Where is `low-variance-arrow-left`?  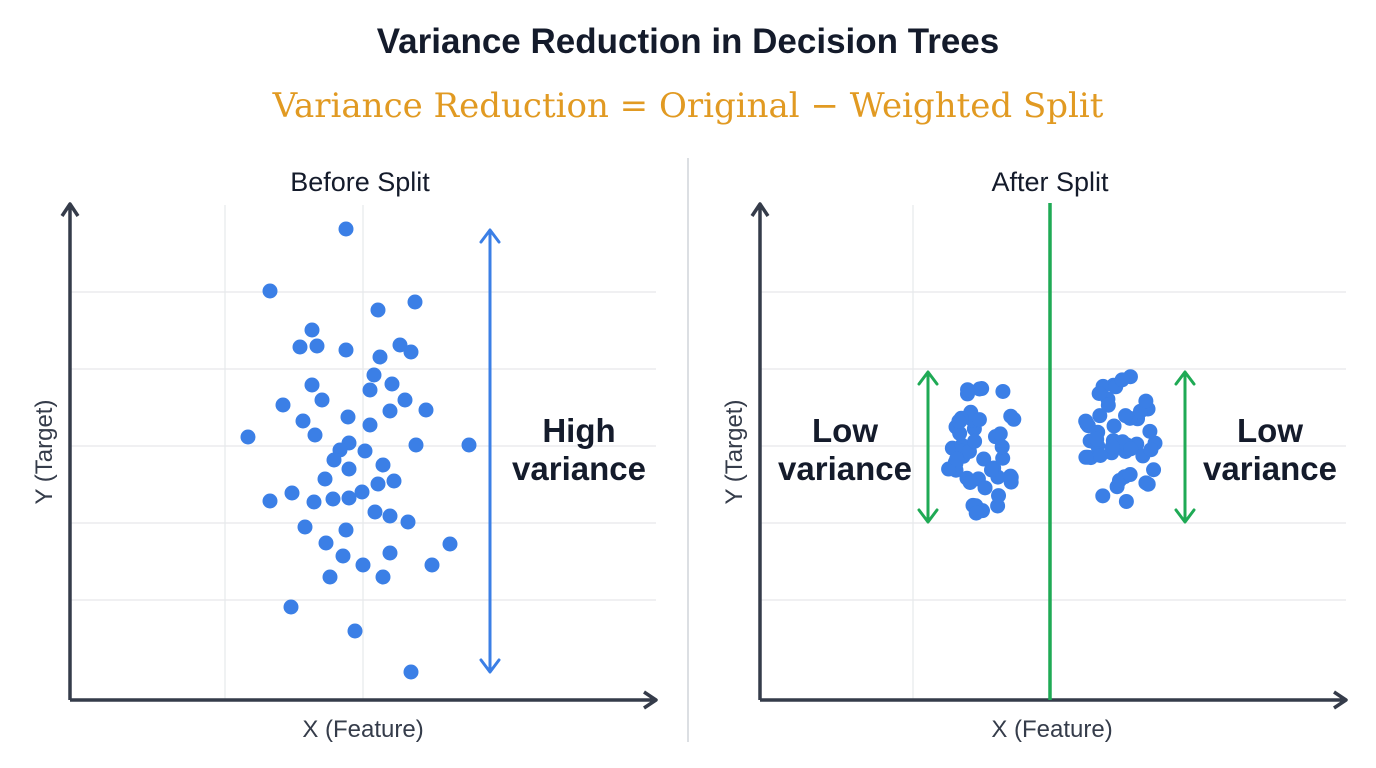
low-variance-arrow-left is located at coordinates (928, 447).